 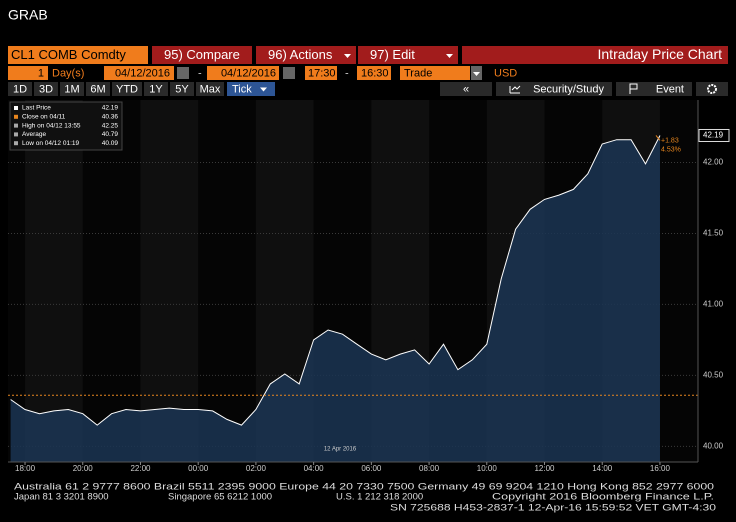 What do you see at coordinates (429, 468) in the screenshot?
I see `x-tick-label: 08:00` at bounding box center [429, 468].